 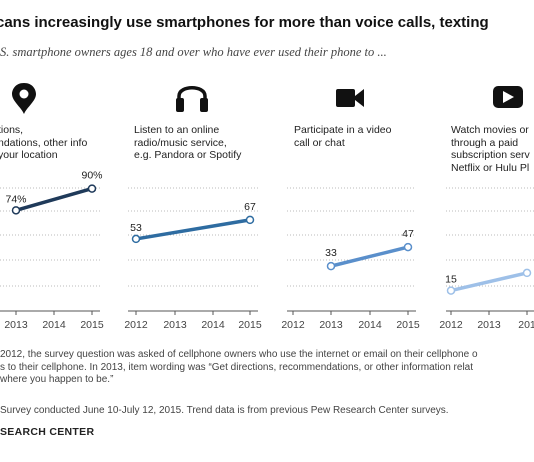 What do you see at coordinates (359, 98) in the screenshot?
I see `camera-lens` at bounding box center [359, 98].